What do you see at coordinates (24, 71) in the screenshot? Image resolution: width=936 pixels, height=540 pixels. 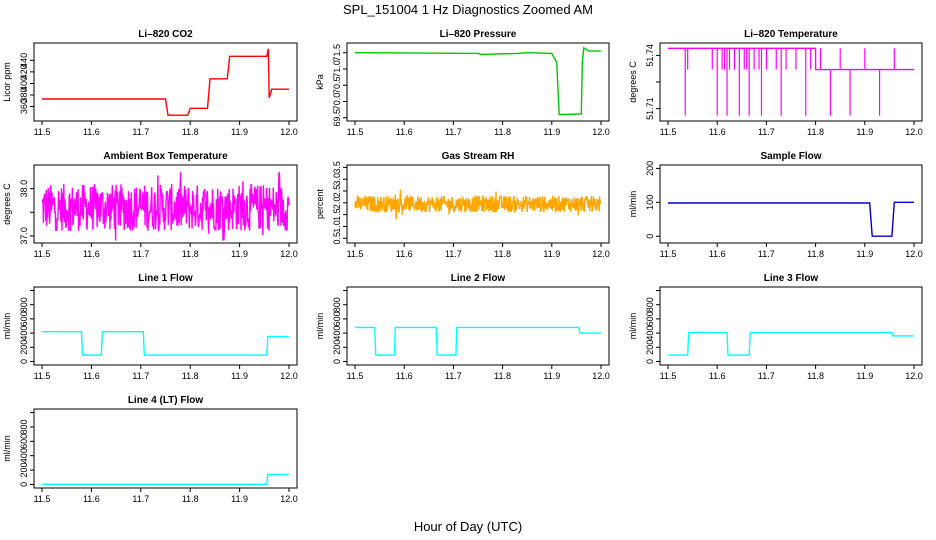 I see `y-tick-label: 420` at bounding box center [24, 71].